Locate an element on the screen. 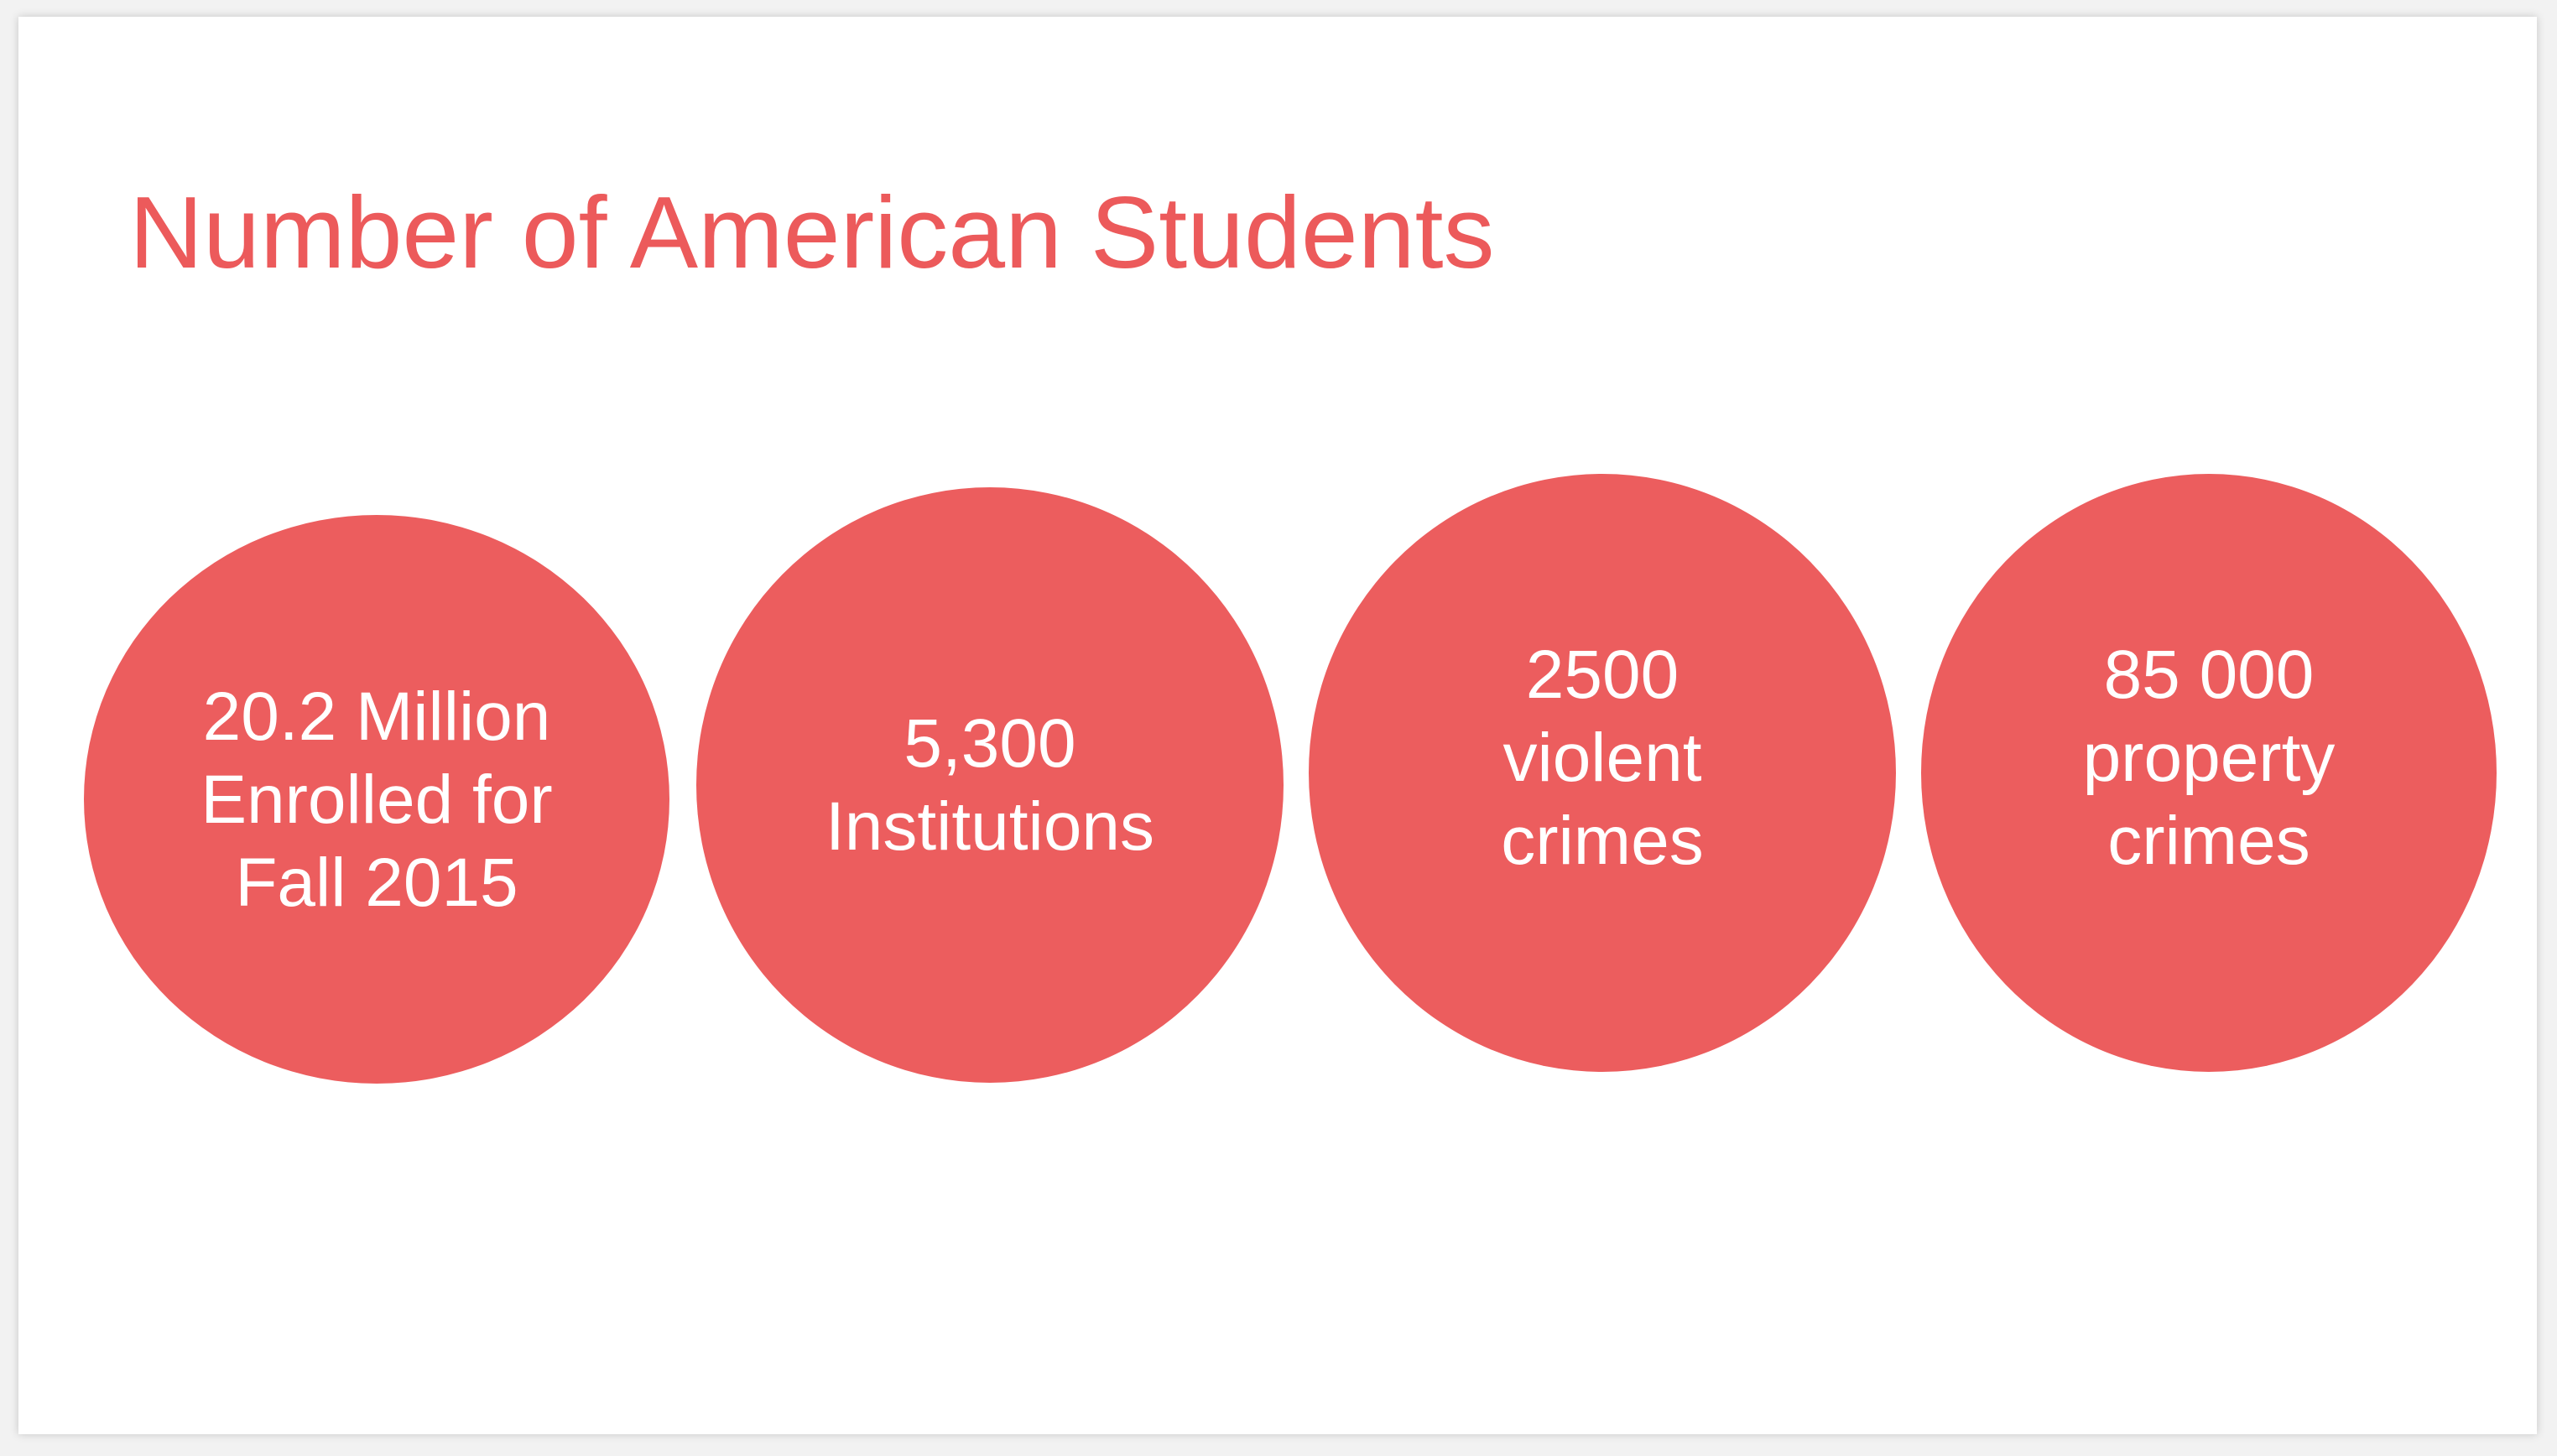  stat-circle-property-crimes: 85 000 property crimes is located at coordinates (2209, 773).